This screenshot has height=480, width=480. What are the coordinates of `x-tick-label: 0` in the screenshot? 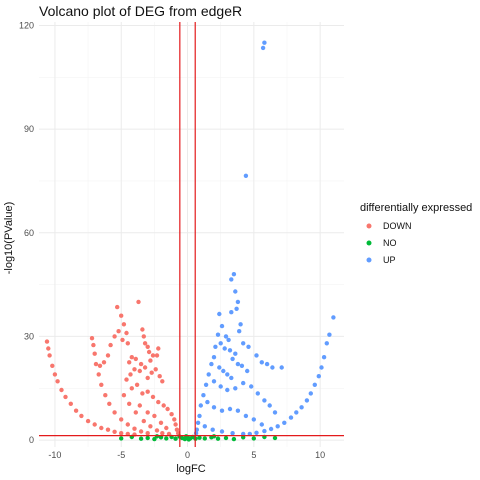 It's located at (187, 455).